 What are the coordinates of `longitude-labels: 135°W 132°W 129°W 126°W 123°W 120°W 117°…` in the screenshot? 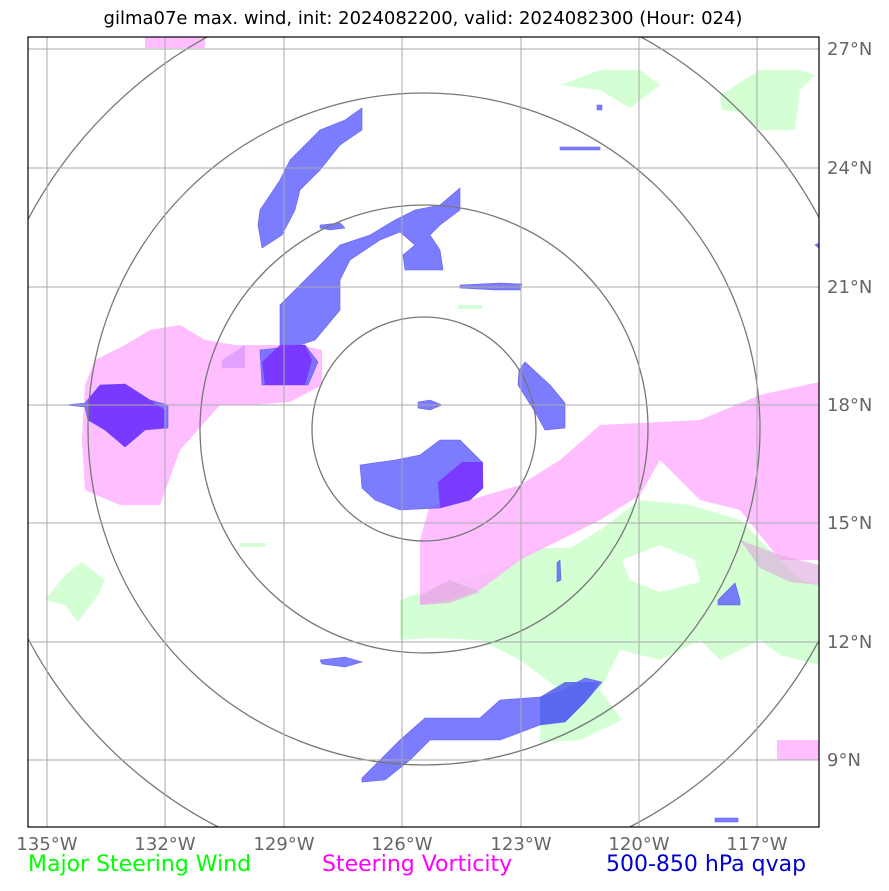 It's located at (401, 844).